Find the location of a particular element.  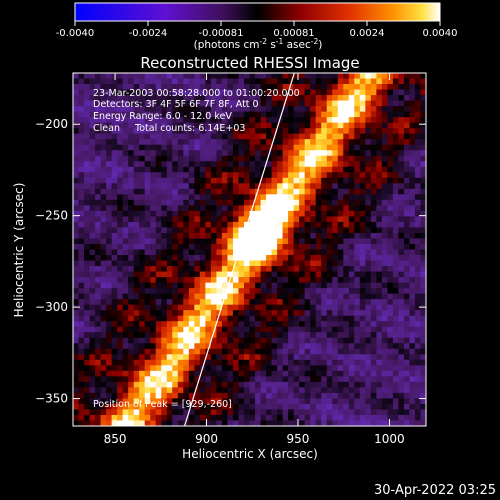

colorbar-tick-label: 0.0040 is located at coordinates (440, 33).